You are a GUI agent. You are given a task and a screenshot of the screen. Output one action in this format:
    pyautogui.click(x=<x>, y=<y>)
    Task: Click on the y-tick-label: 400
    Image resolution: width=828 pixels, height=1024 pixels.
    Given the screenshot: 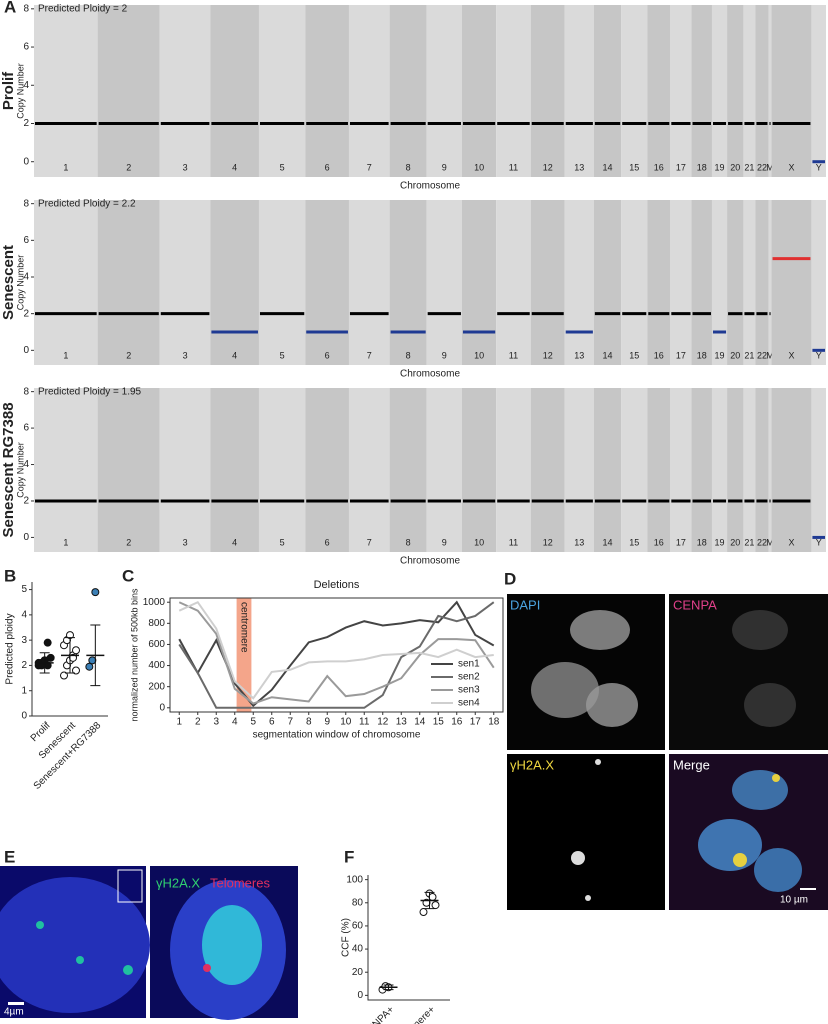 What is the action you would take?
    pyautogui.click(x=156, y=665)
    